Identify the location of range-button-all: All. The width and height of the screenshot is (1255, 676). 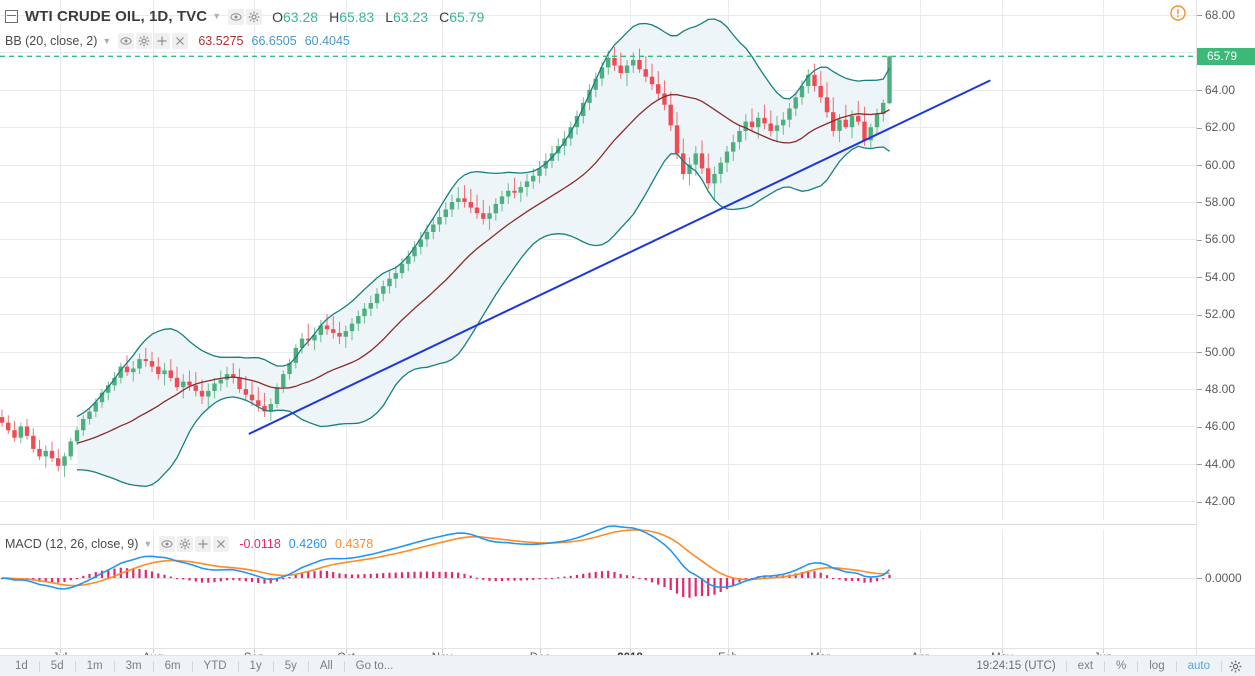
(326, 666).